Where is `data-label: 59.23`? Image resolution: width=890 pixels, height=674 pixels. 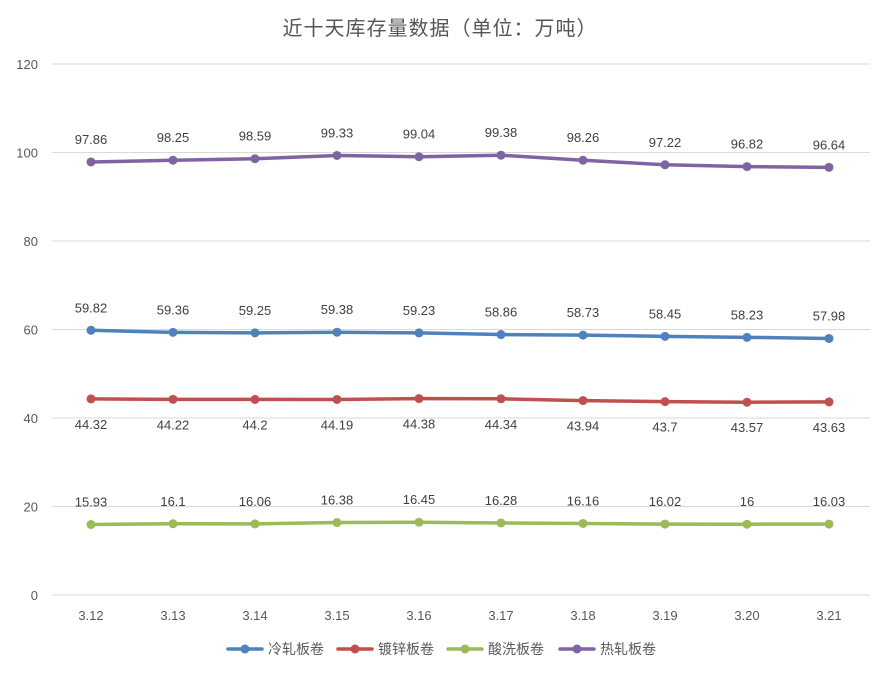 data-label: 59.23 is located at coordinates (419, 310).